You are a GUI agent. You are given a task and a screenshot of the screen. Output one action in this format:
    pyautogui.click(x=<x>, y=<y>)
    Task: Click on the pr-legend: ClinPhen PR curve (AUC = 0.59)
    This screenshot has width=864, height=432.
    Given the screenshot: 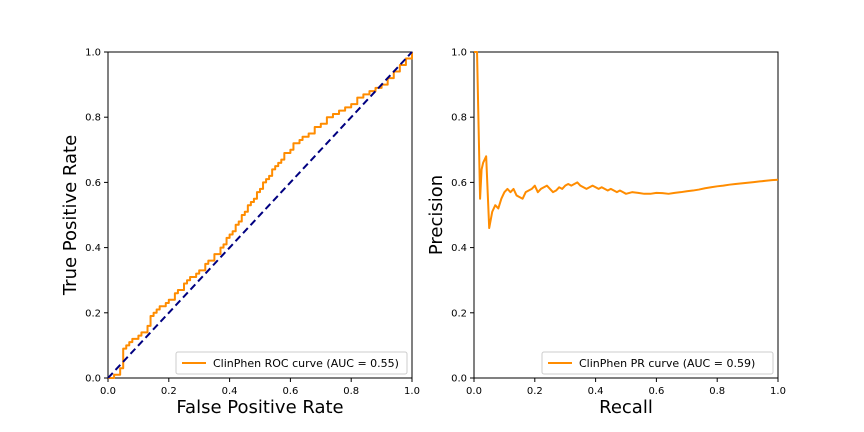 What is the action you would take?
    pyautogui.click(x=657, y=363)
    